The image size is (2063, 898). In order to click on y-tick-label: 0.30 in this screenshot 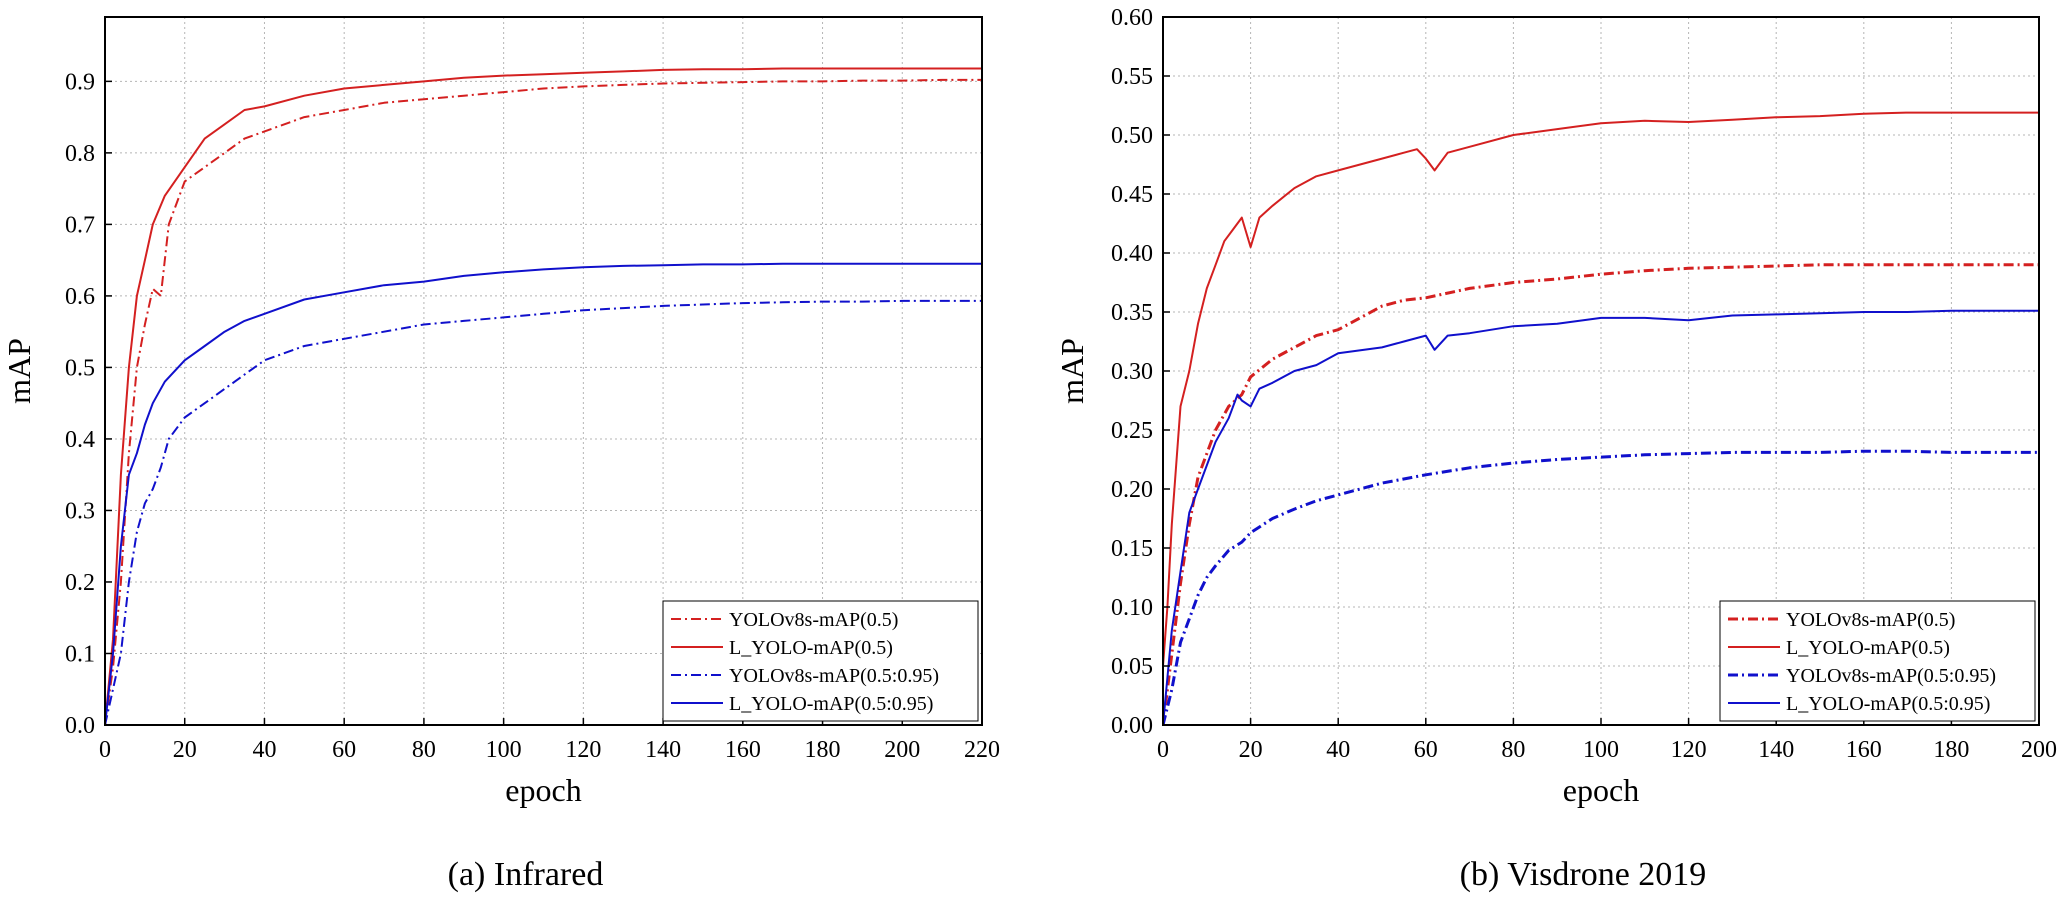, I will do `click(1132, 372)`.